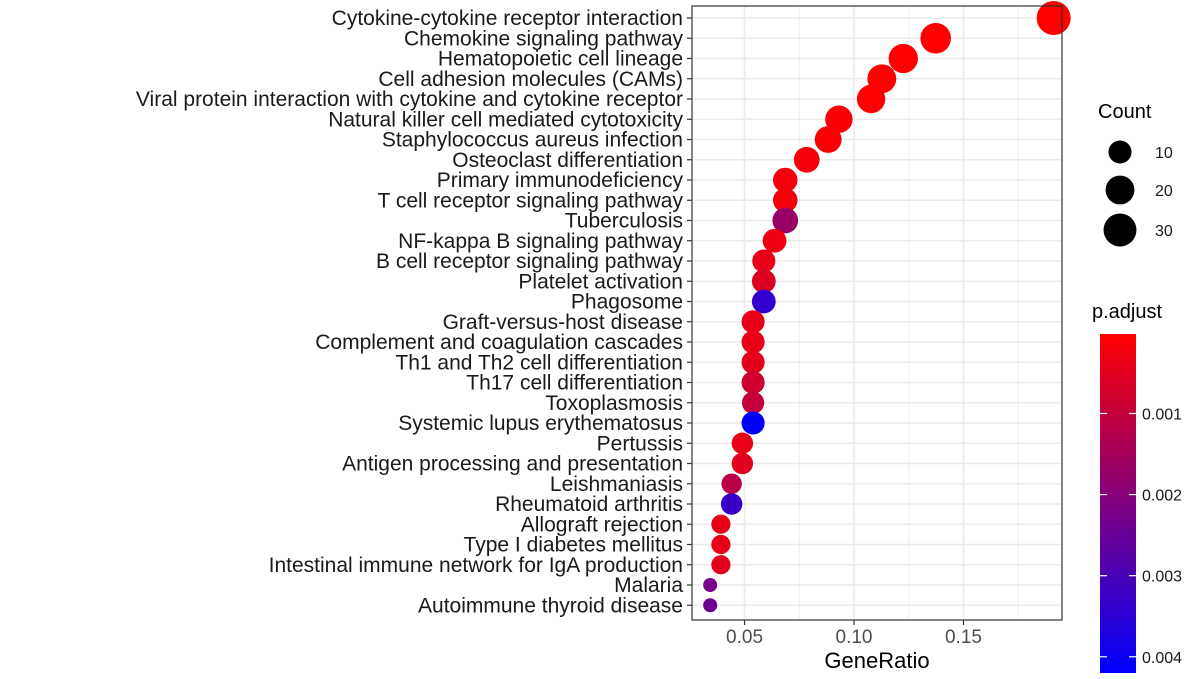  I want to click on y-tick-label: B cell receptor signaling pathway, so click(530, 261).